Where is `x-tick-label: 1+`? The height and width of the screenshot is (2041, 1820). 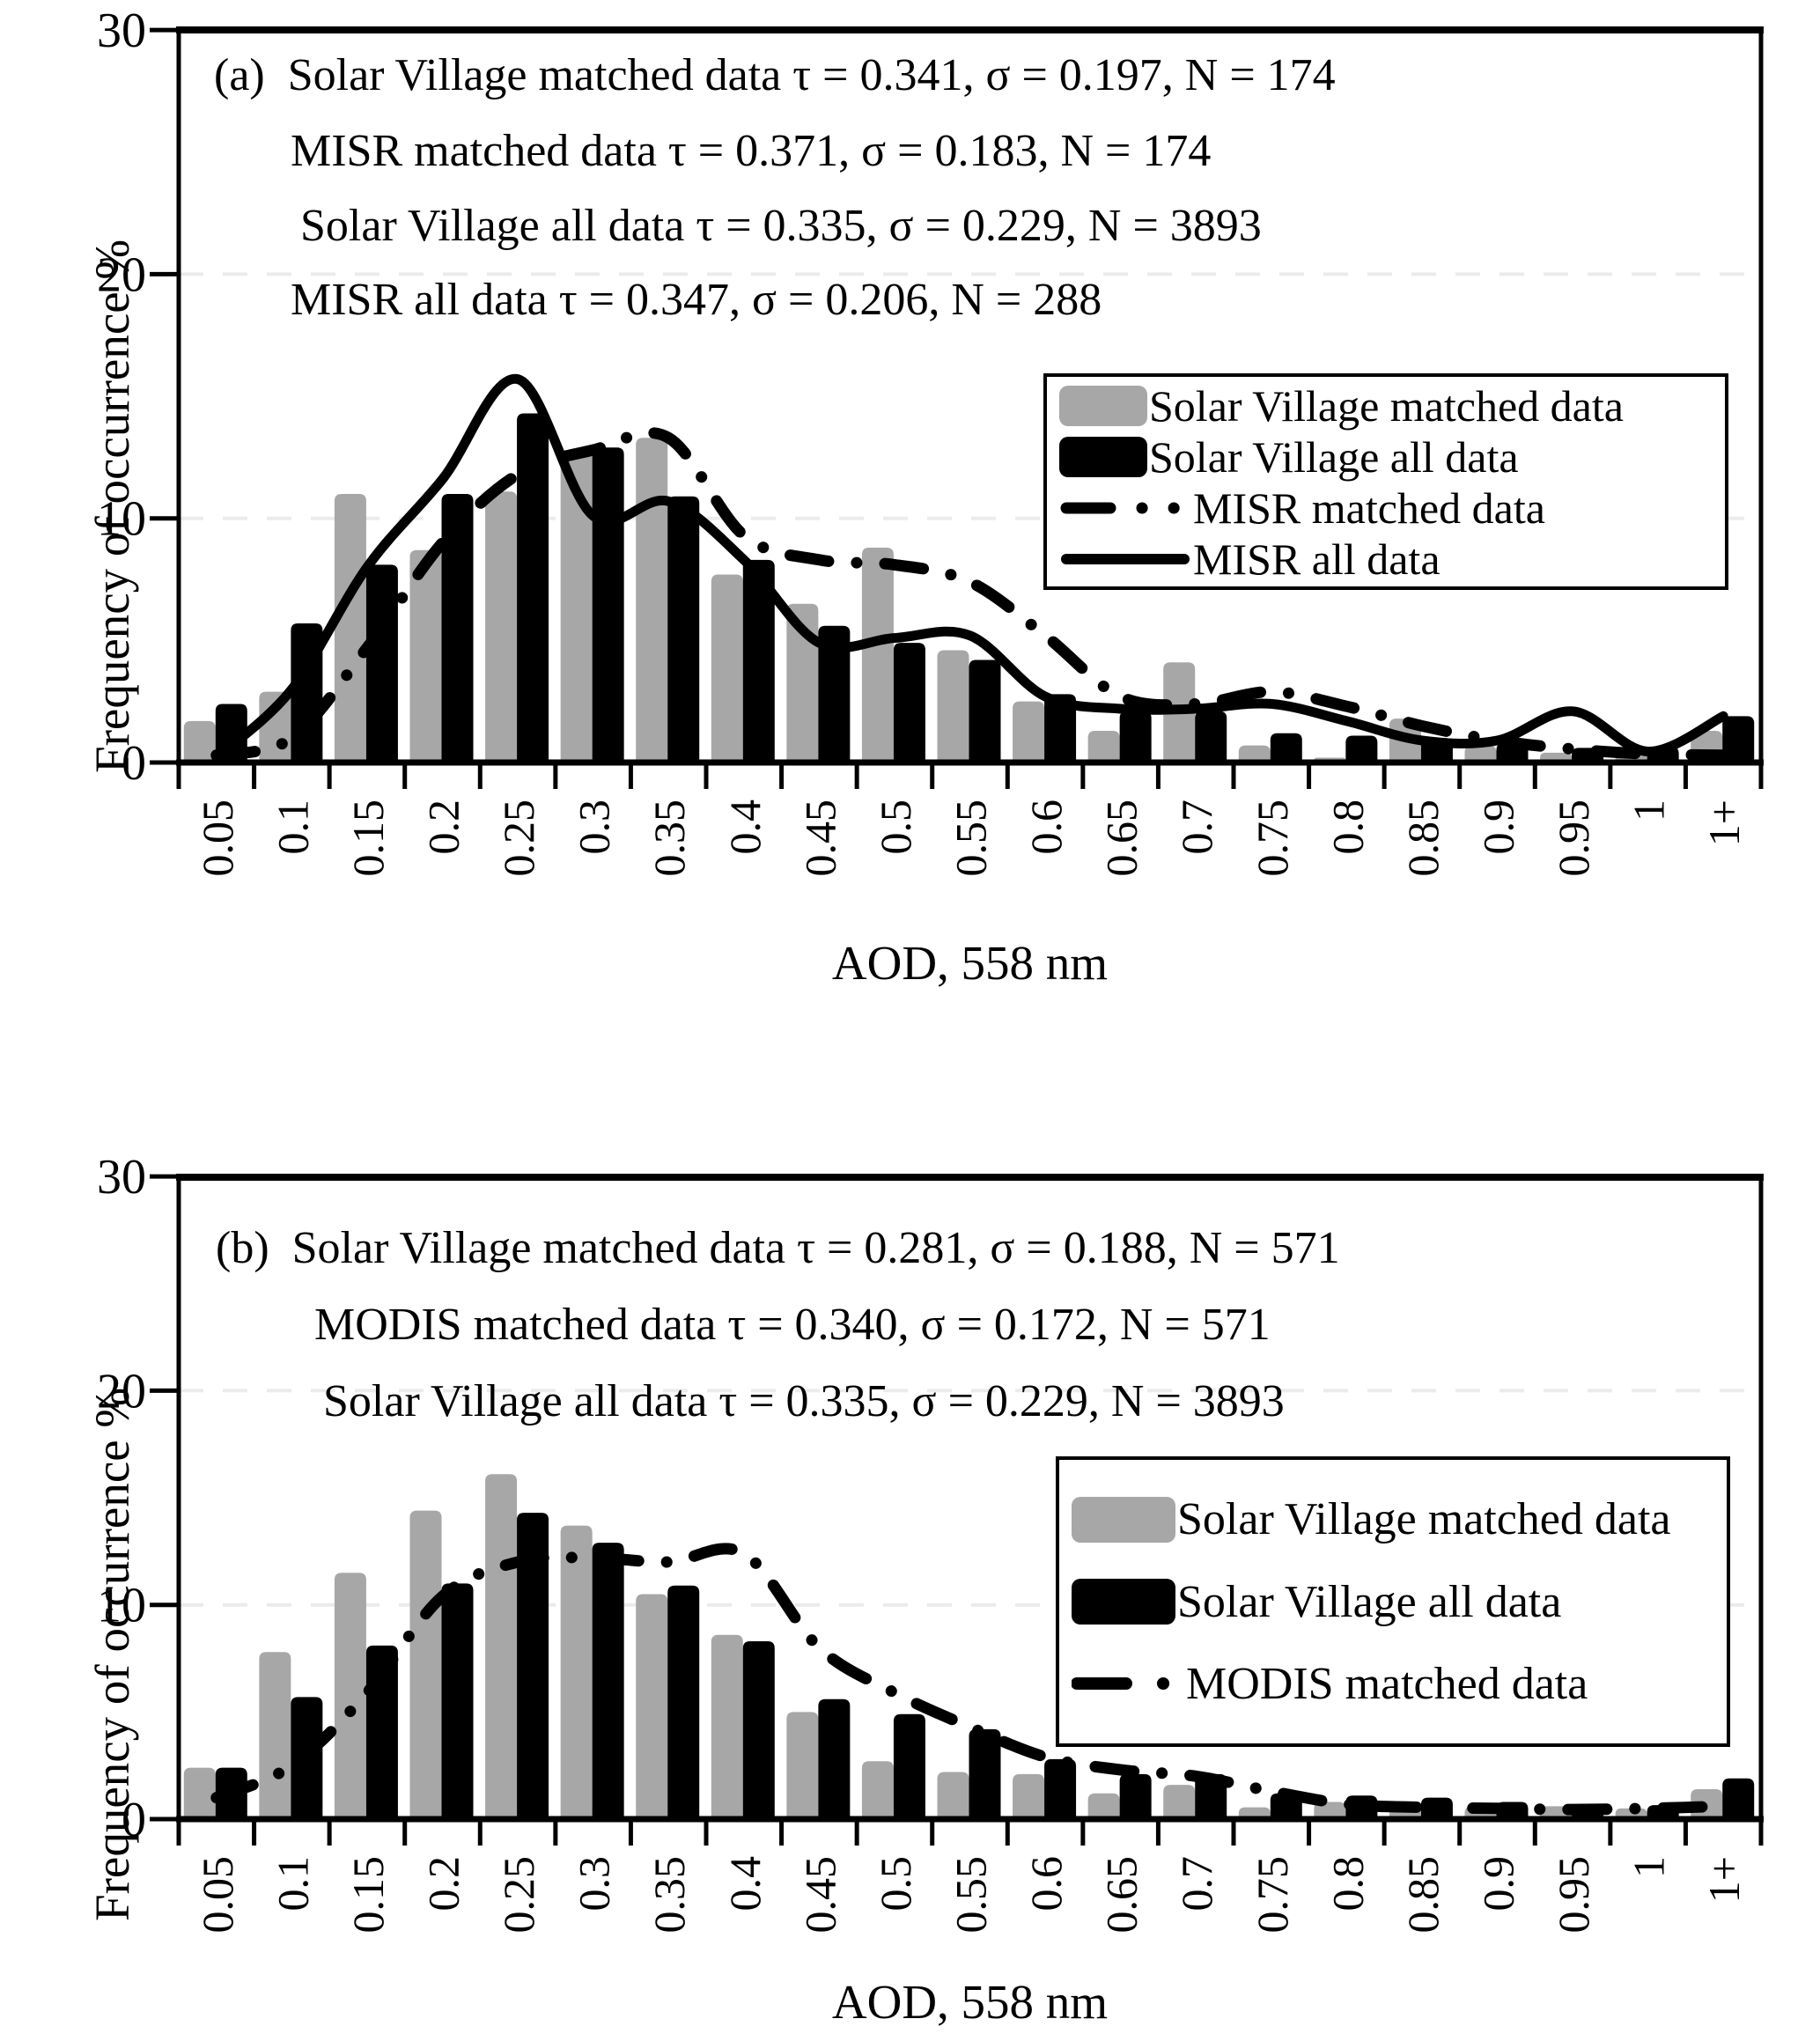 x-tick-label: 1+ is located at coordinates (1724, 1879).